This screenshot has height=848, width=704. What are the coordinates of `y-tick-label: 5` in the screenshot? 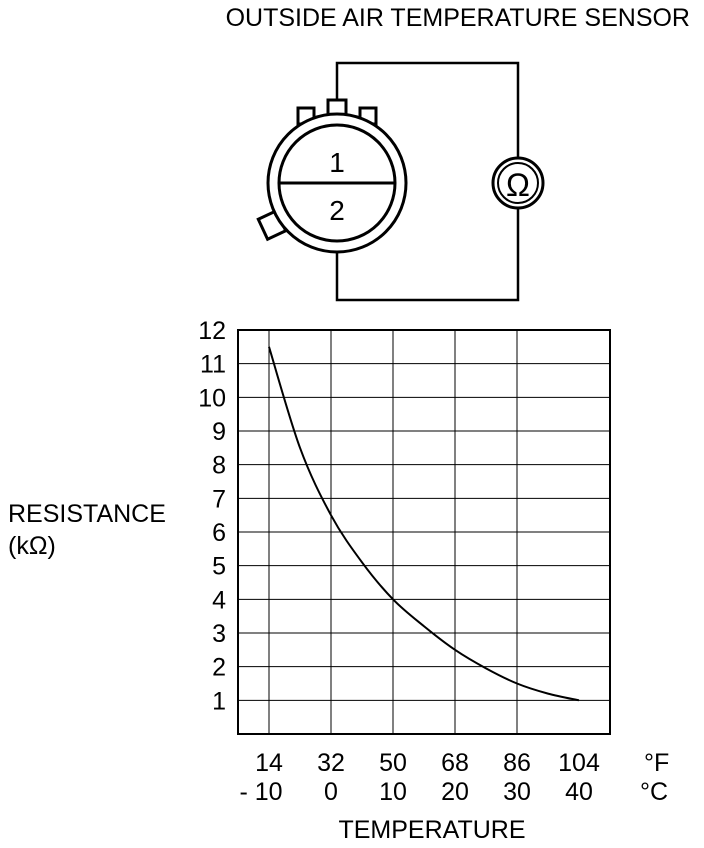 It's located at (219, 567).